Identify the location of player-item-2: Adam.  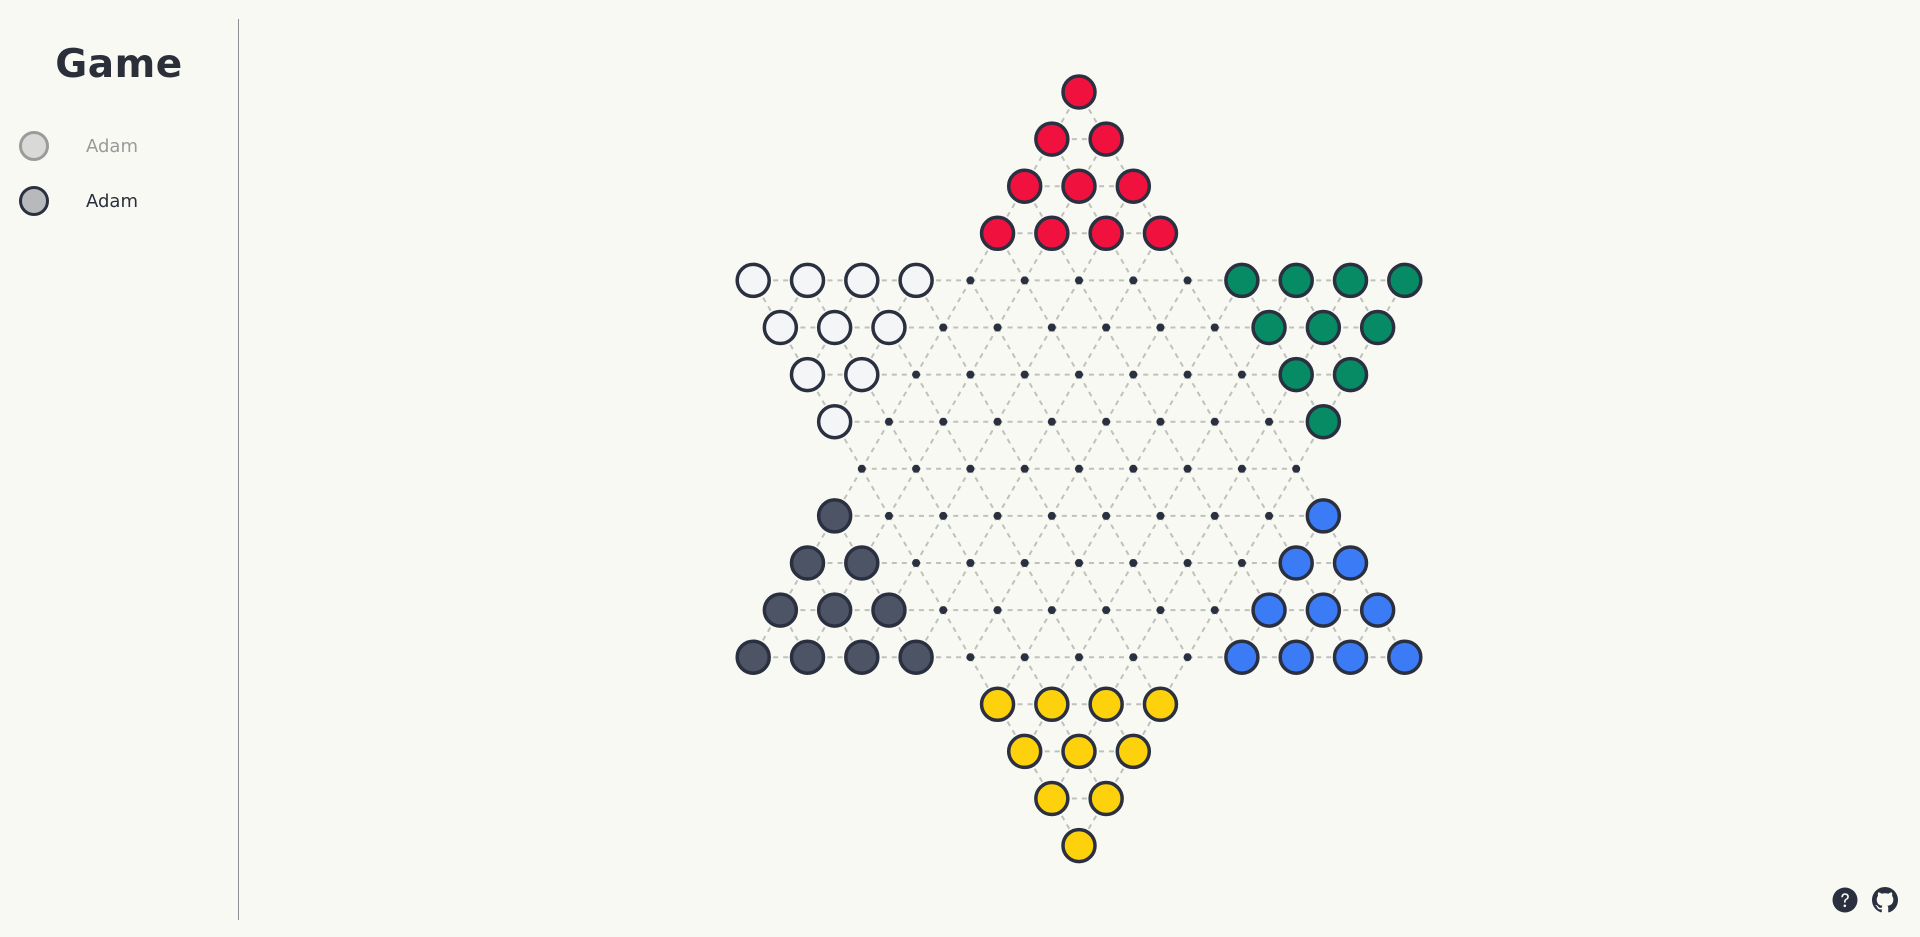
(78, 201).